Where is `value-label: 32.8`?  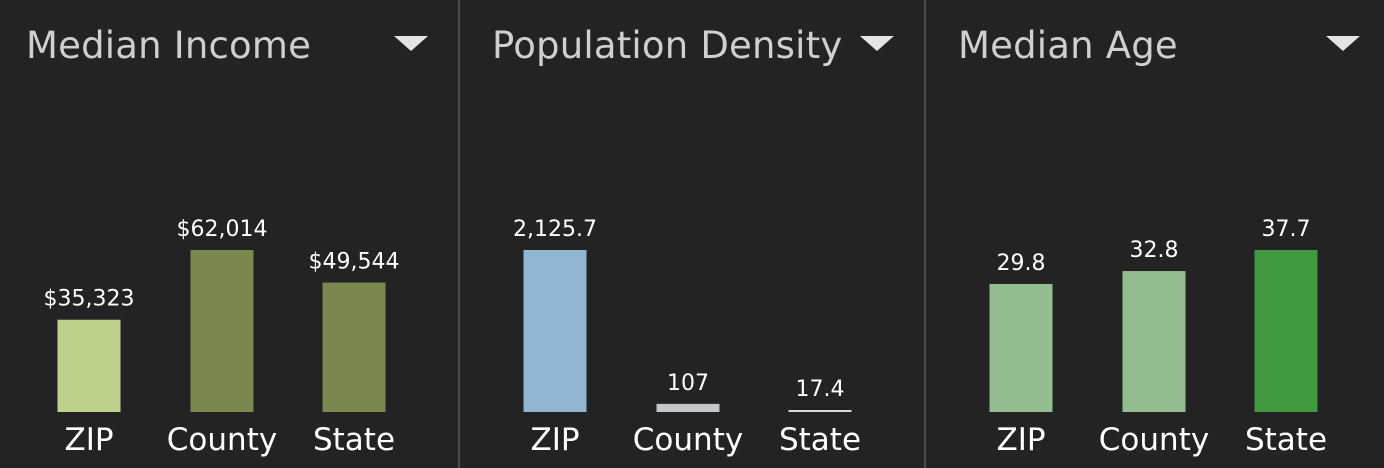 value-label: 32.8 is located at coordinates (1154, 250).